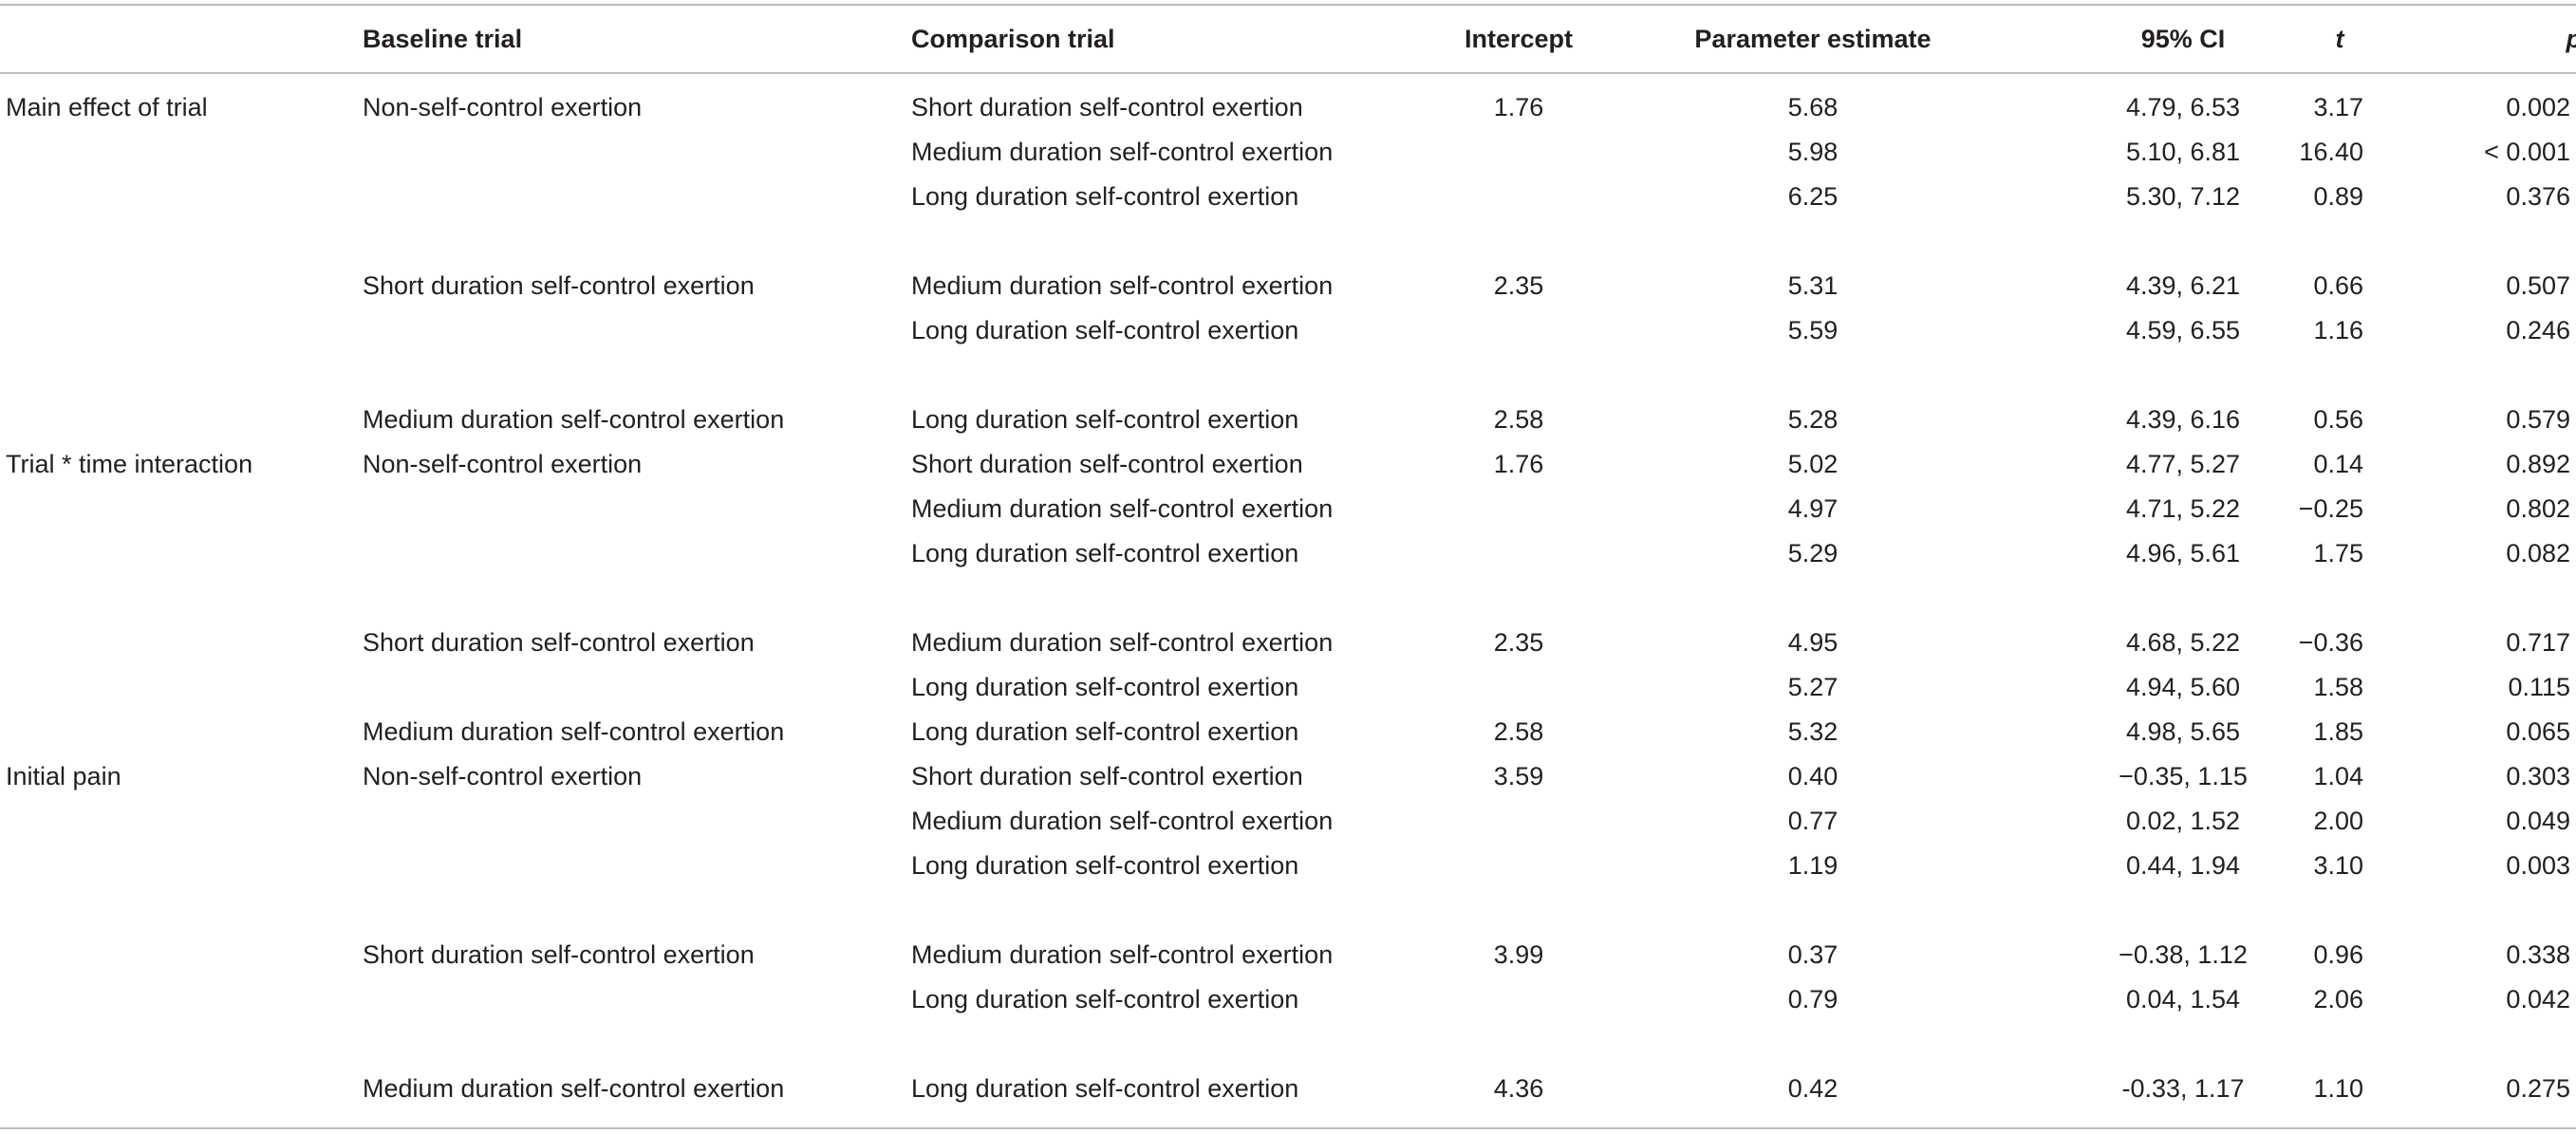 The height and width of the screenshot is (1134, 2576). Describe the element at coordinates (2183, 196) in the screenshot. I see `ci-cell: 5.30, 7.12` at that location.